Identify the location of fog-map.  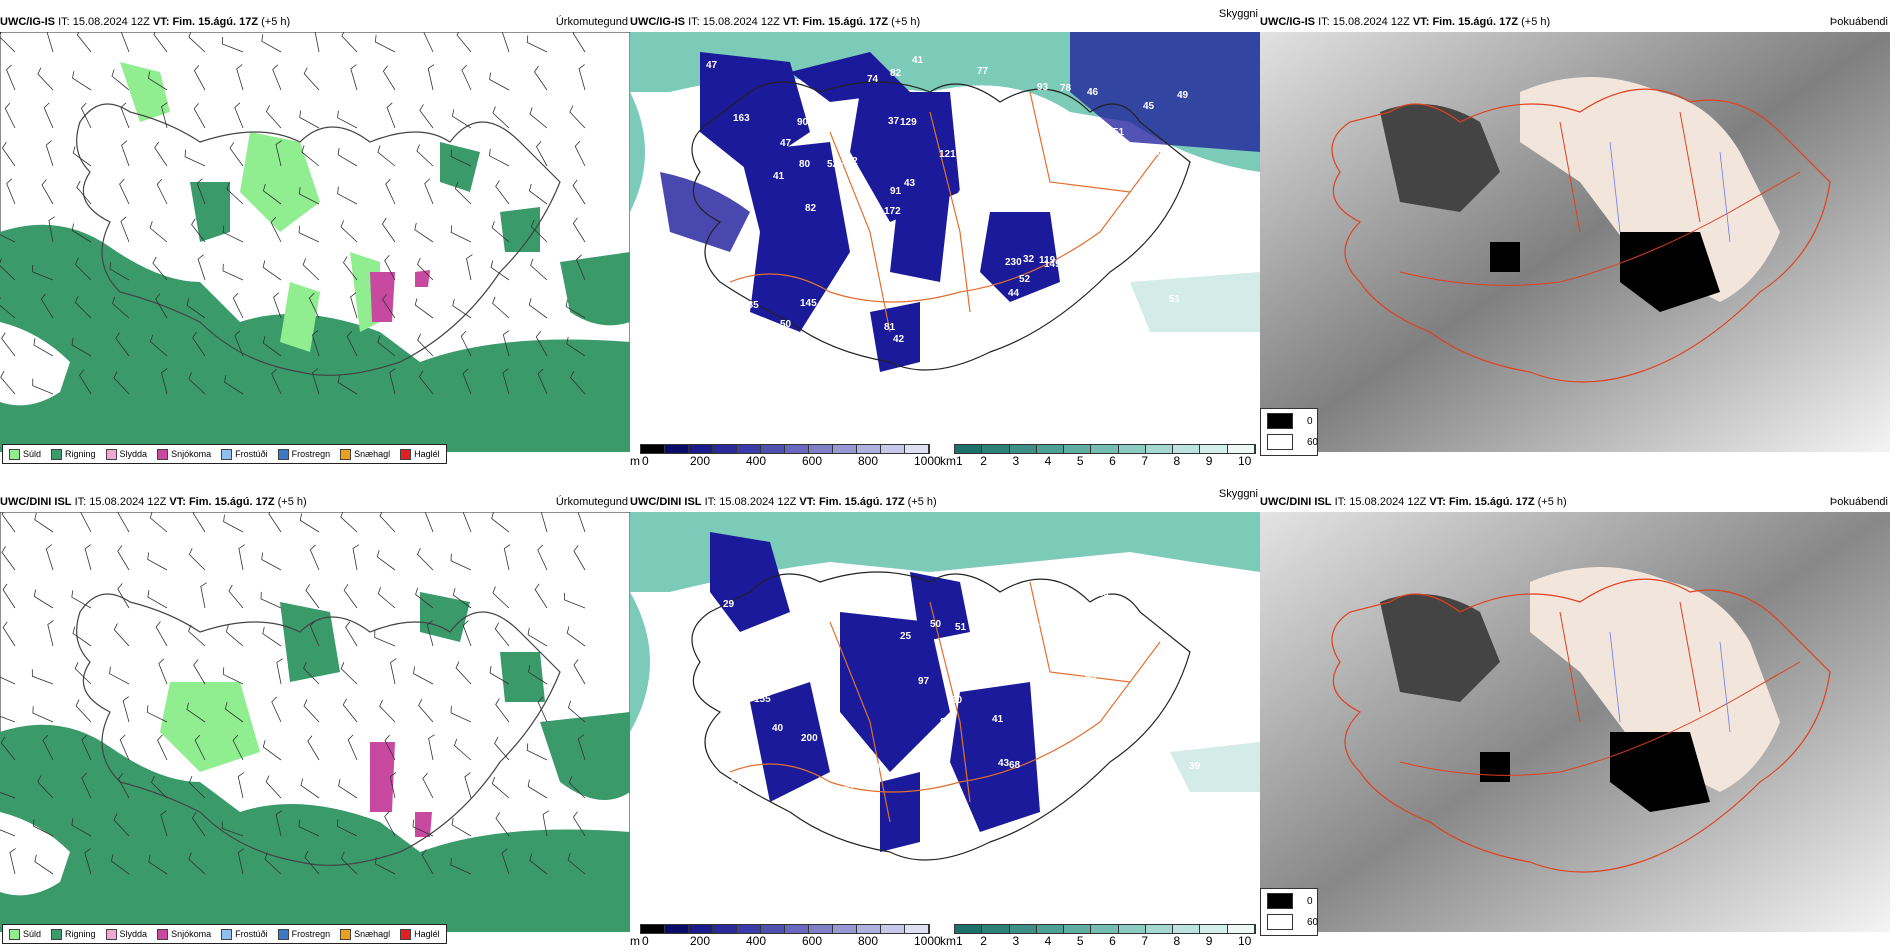
(1575, 722).